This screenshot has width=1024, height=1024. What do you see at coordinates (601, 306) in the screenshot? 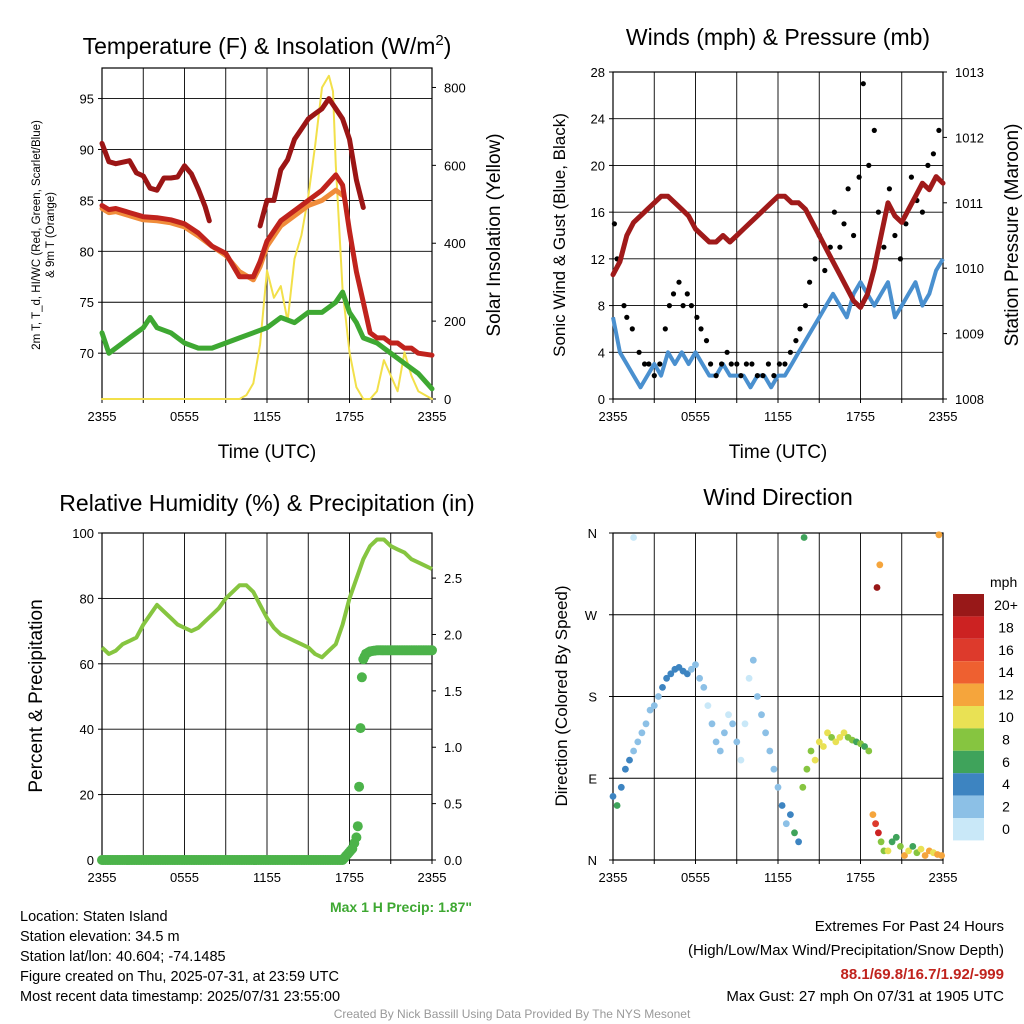
I see `y-tick-label: 8` at bounding box center [601, 306].